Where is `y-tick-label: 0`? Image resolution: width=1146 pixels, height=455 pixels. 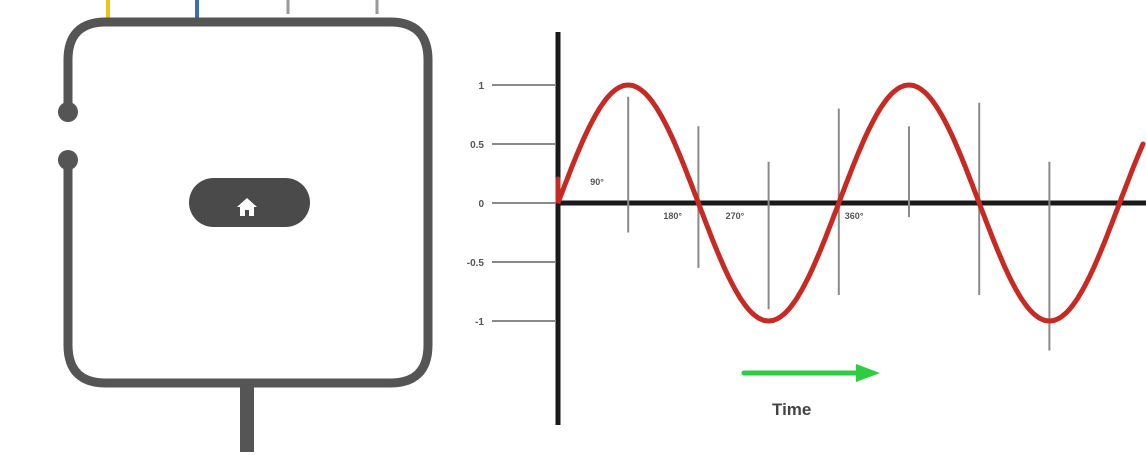 y-tick-label: 0 is located at coordinates (481, 204).